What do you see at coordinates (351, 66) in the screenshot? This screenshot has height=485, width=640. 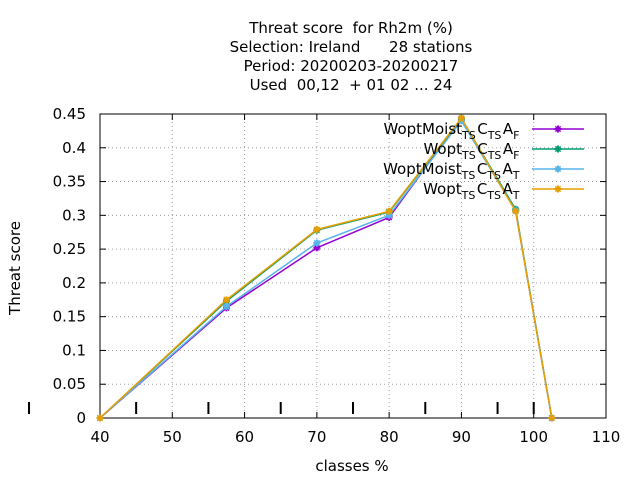 I see `title-line-3: Period: 20200203-20200217` at bounding box center [351, 66].